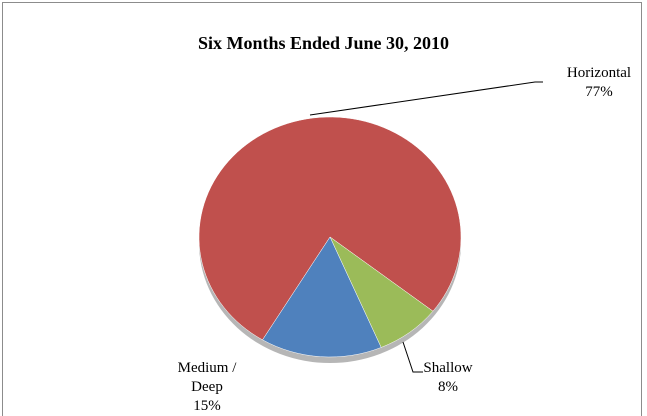 Image resolution: width=647 pixels, height=416 pixels. Describe the element at coordinates (323, 43) in the screenshot. I see `chart-title: Six Months Ended June 30, 2010` at that location.